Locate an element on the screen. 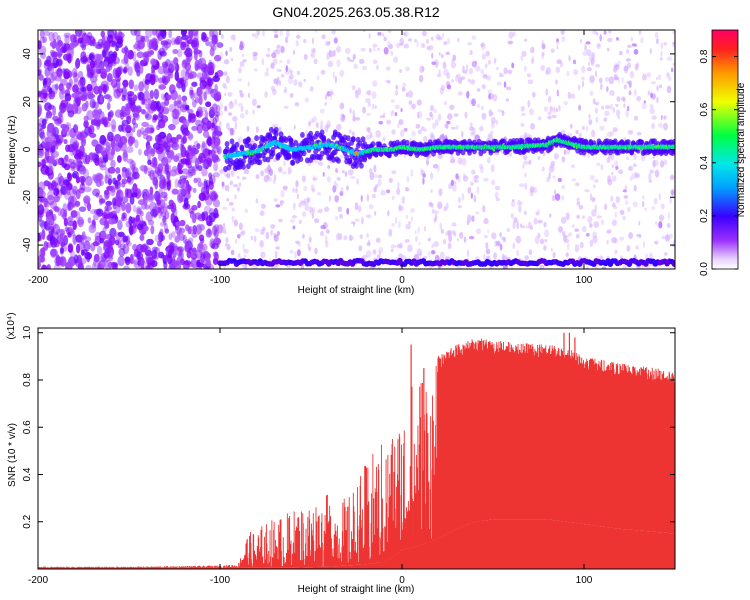  y-tick-label: 0.2 is located at coordinates (27, 521).